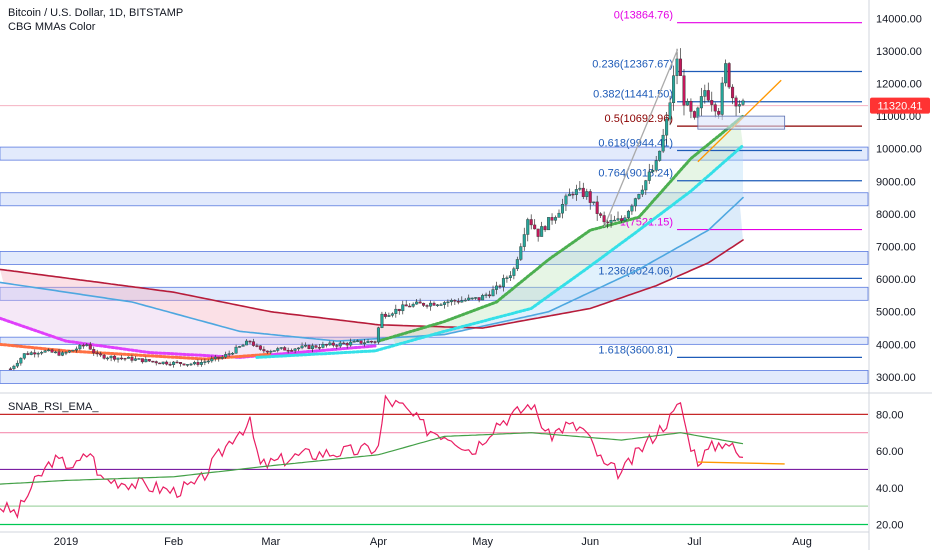 This screenshot has width=932, height=550. What do you see at coordinates (890, 452) in the screenshot?
I see `rsi-tick-label: 60.00` at bounding box center [890, 452].